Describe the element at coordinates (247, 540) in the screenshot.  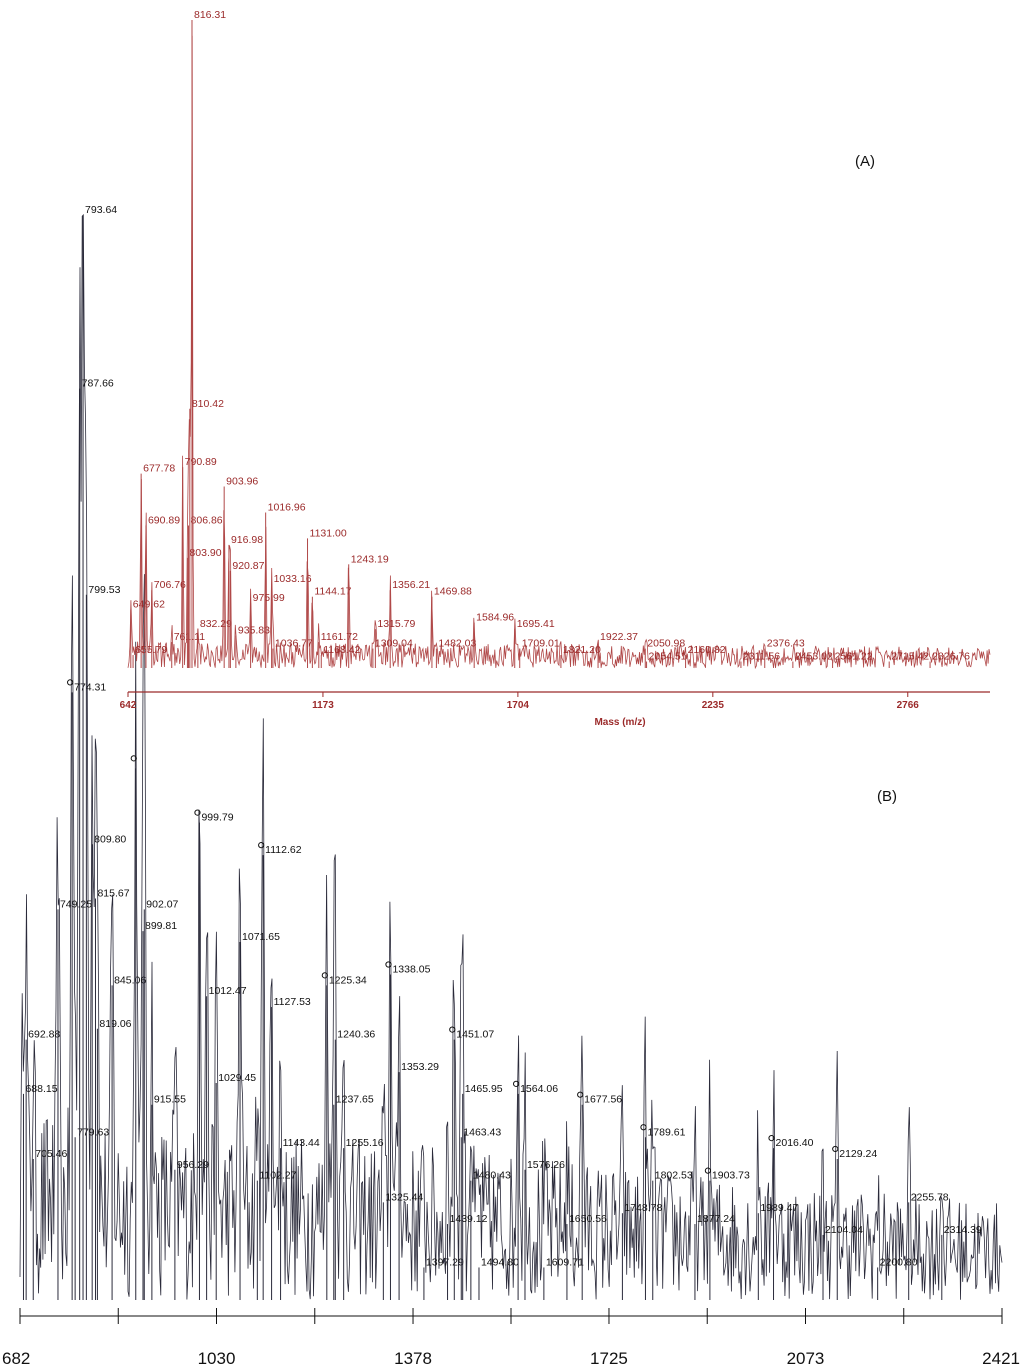
I see `spectrum-a-peak-label: 916.98` at that location.